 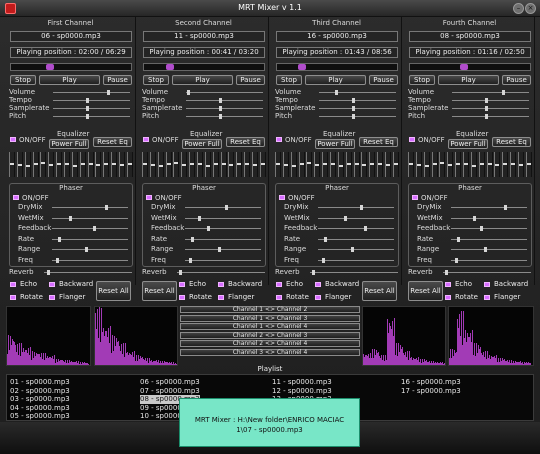 I want to click on rotate-checkbox, so click(x=279, y=297).